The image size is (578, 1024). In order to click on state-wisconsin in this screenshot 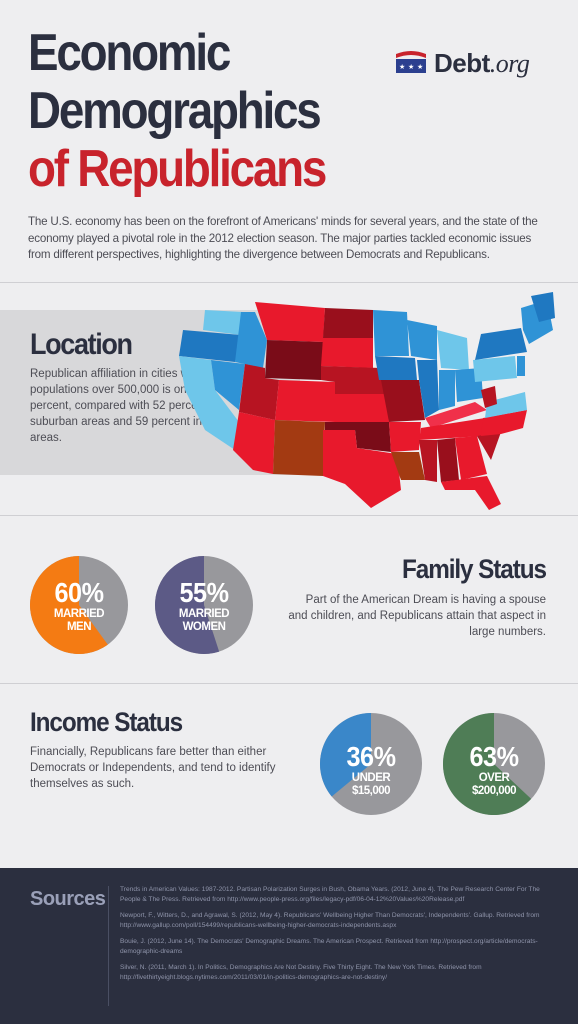, I will do `click(422, 340)`.